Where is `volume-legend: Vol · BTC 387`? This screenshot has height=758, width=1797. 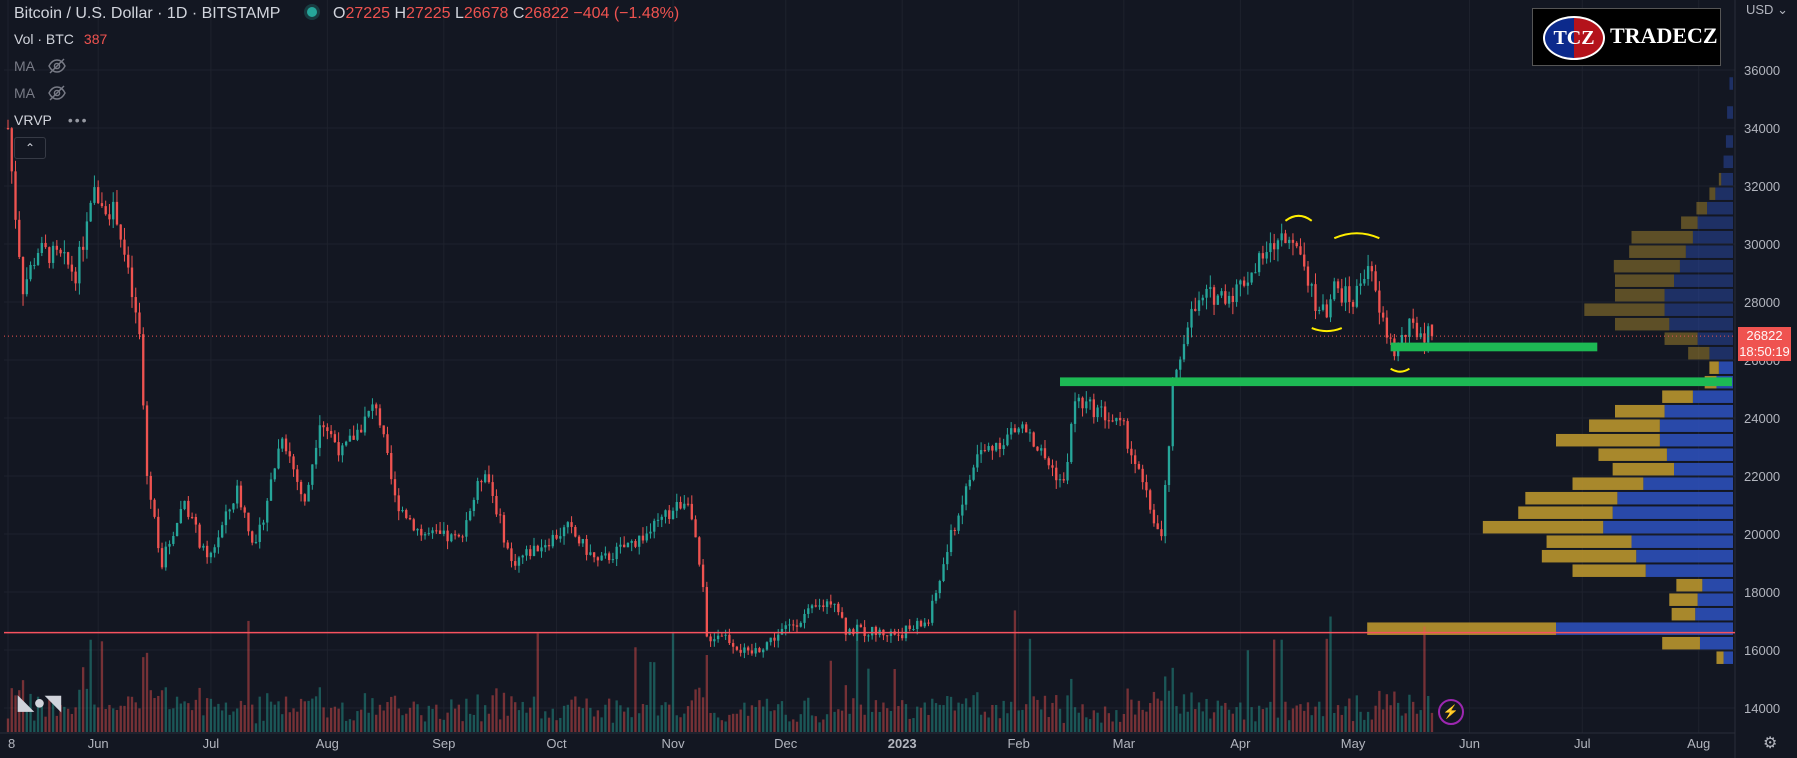 volume-legend: Vol · BTC 387 is located at coordinates (60, 39).